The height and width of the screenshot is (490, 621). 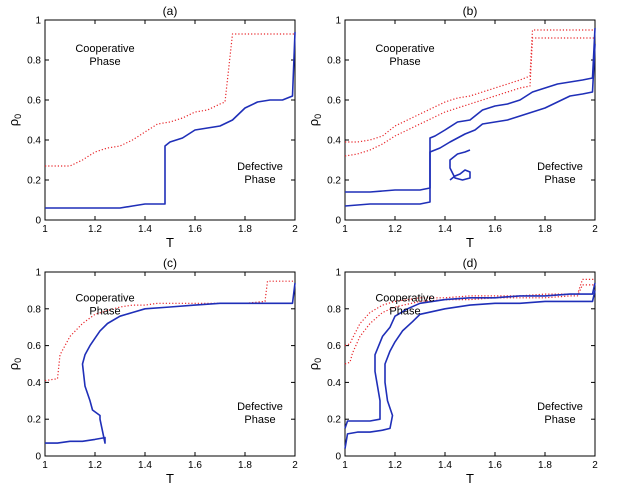 What do you see at coordinates (470, 11) in the screenshot?
I see `panel-title: (b)` at bounding box center [470, 11].